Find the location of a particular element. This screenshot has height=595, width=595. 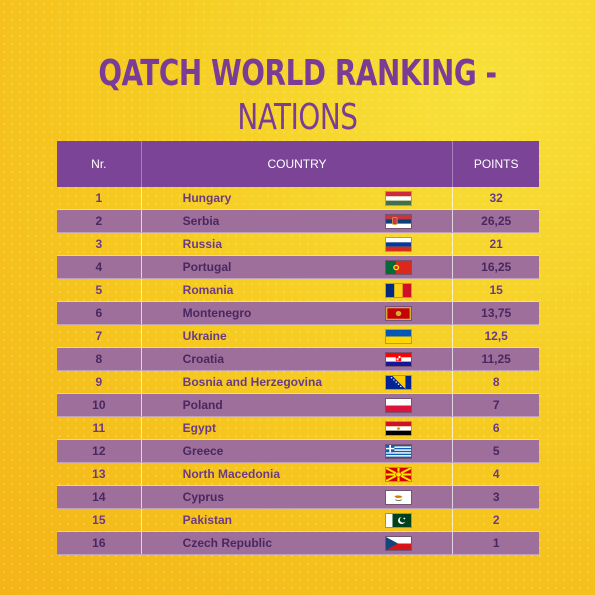

table-row: 13 North Macedonia 4 is located at coordinates (298, 474).